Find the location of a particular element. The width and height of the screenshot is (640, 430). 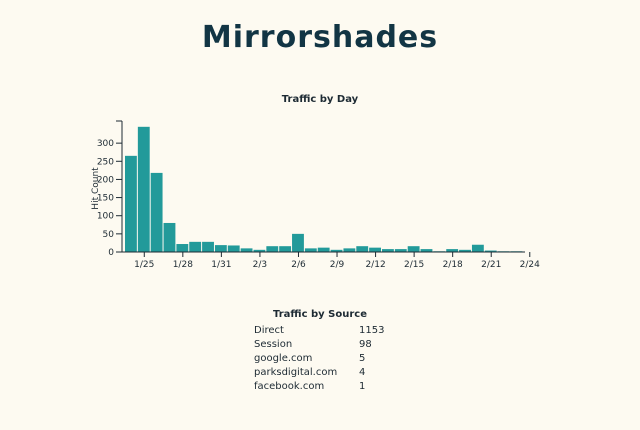

source-count: 1 is located at coordinates (362, 386).